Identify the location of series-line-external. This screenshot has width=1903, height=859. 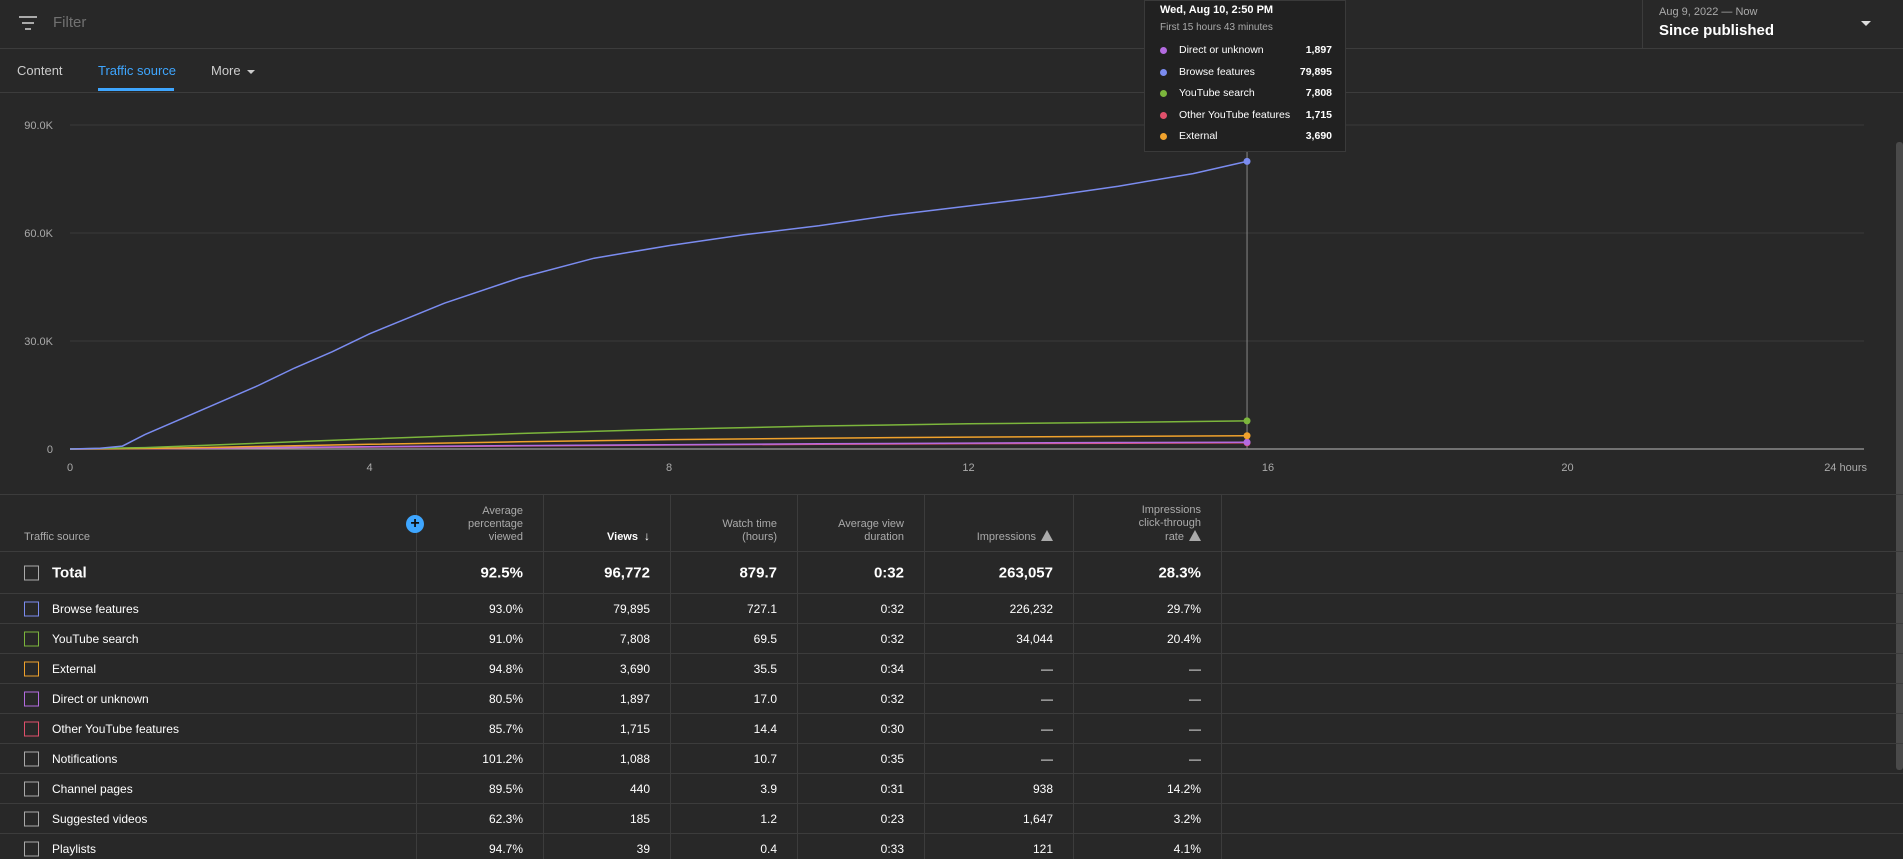
(658, 442).